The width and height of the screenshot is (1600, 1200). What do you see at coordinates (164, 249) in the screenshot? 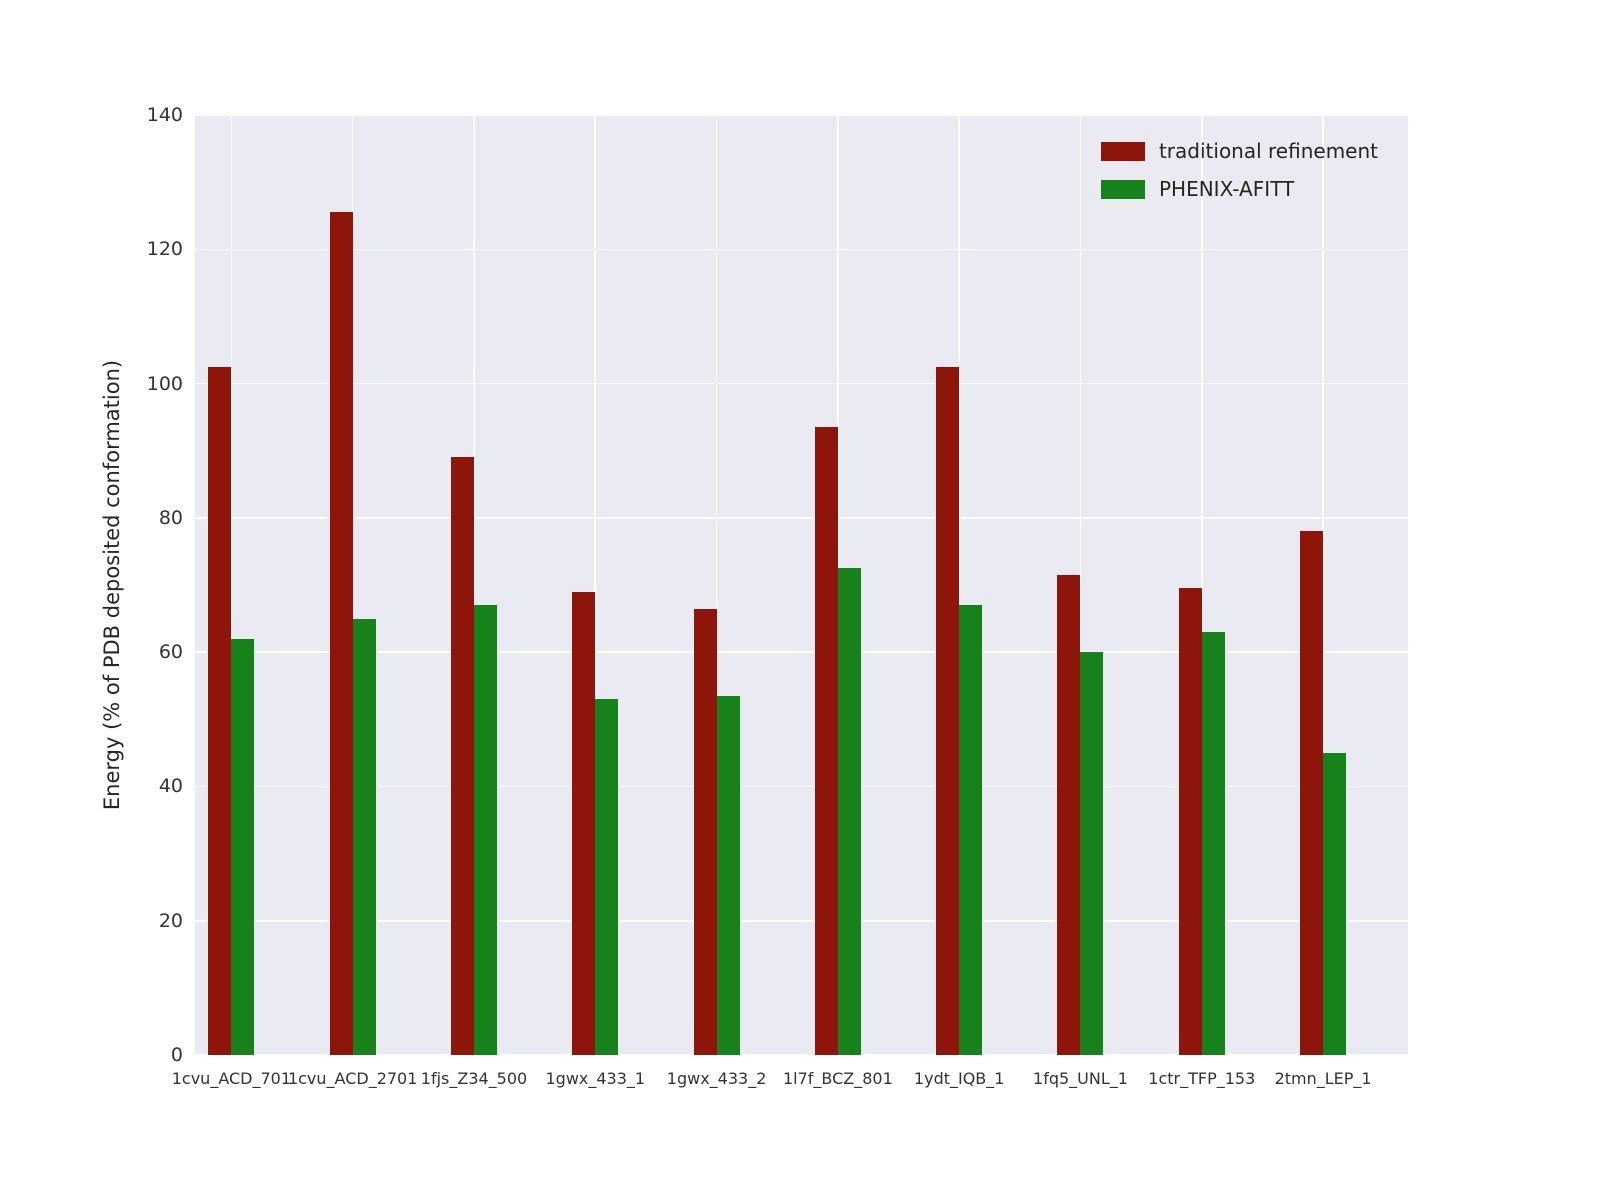
I see `y-tick-label: 120` at bounding box center [164, 249].